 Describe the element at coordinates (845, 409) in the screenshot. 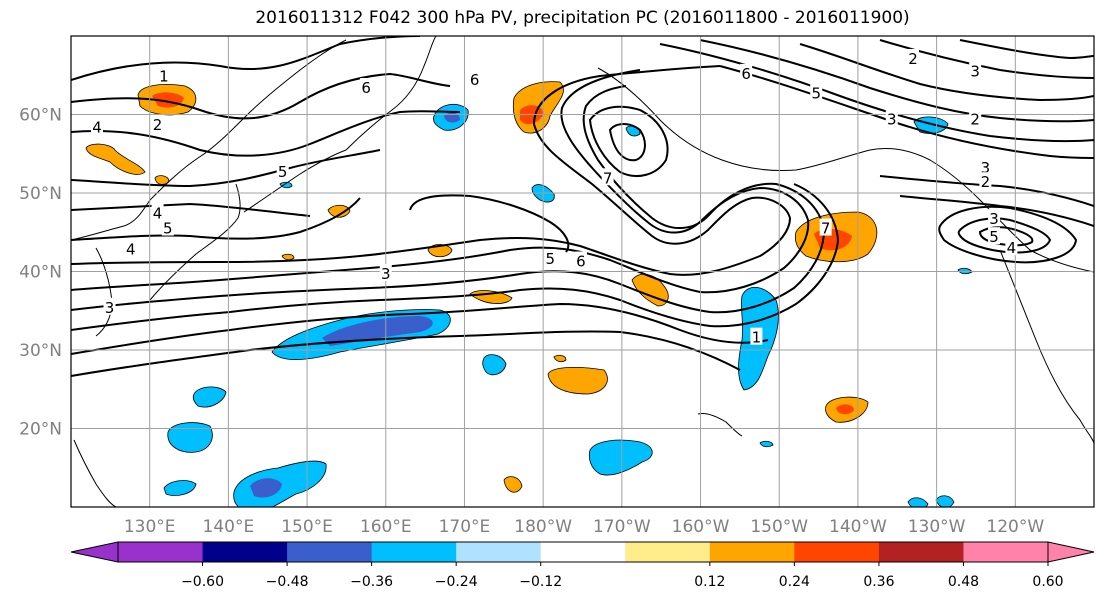

I see `precip-anomaly-strong` at that location.